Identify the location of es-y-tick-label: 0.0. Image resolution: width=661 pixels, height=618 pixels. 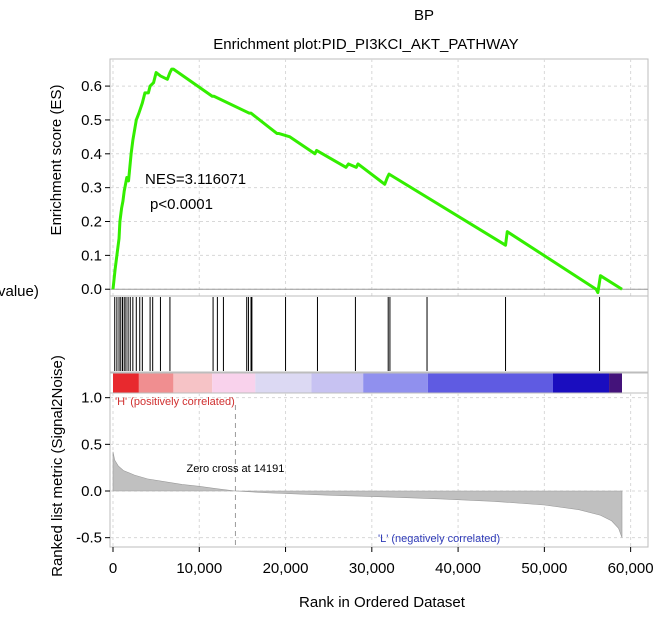
(91, 289).